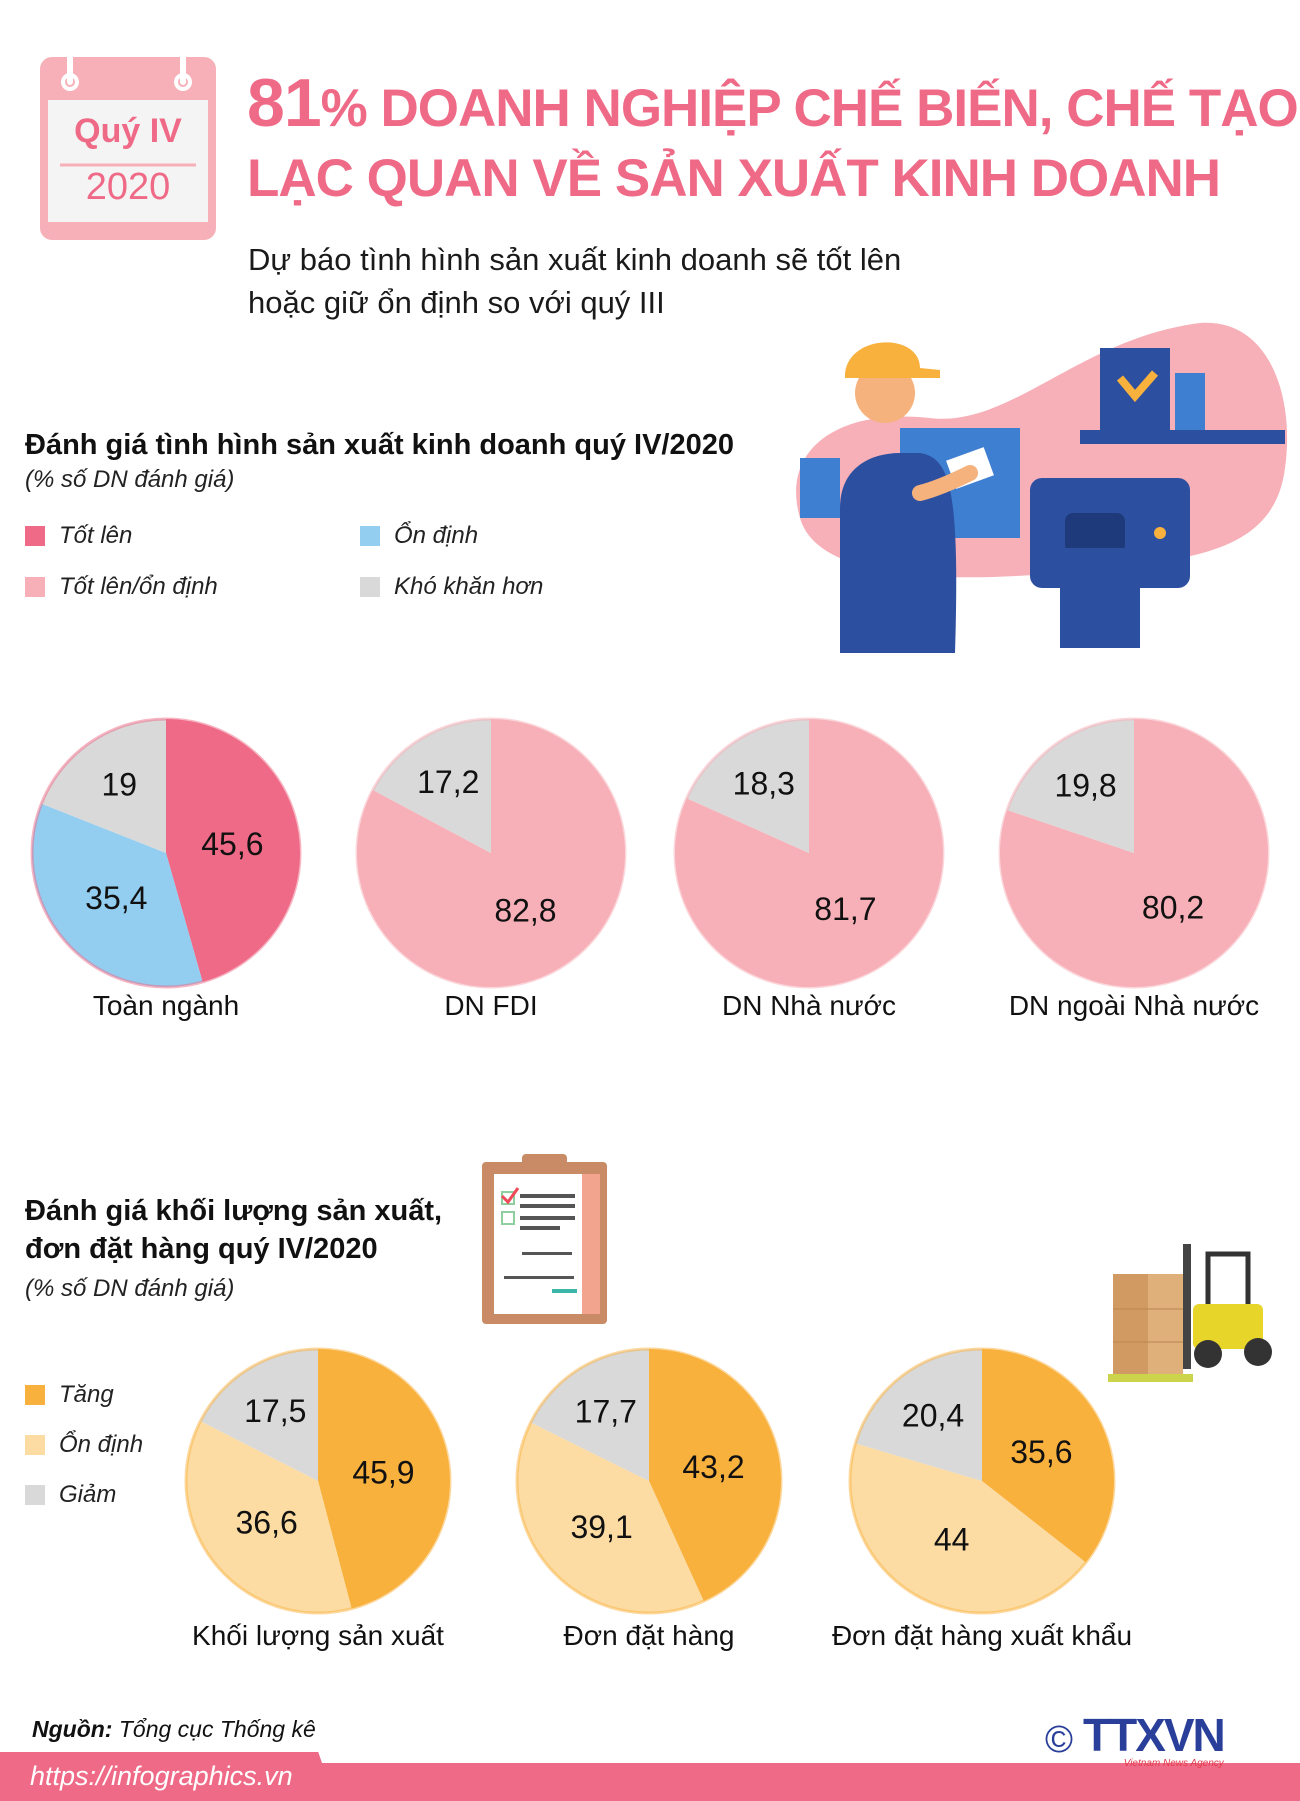 The width and height of the screenshot is (1300, 1801). I want to click on ttxvn-logo: © TTXVN Vietnam News Agency, so click(1135, 1739).